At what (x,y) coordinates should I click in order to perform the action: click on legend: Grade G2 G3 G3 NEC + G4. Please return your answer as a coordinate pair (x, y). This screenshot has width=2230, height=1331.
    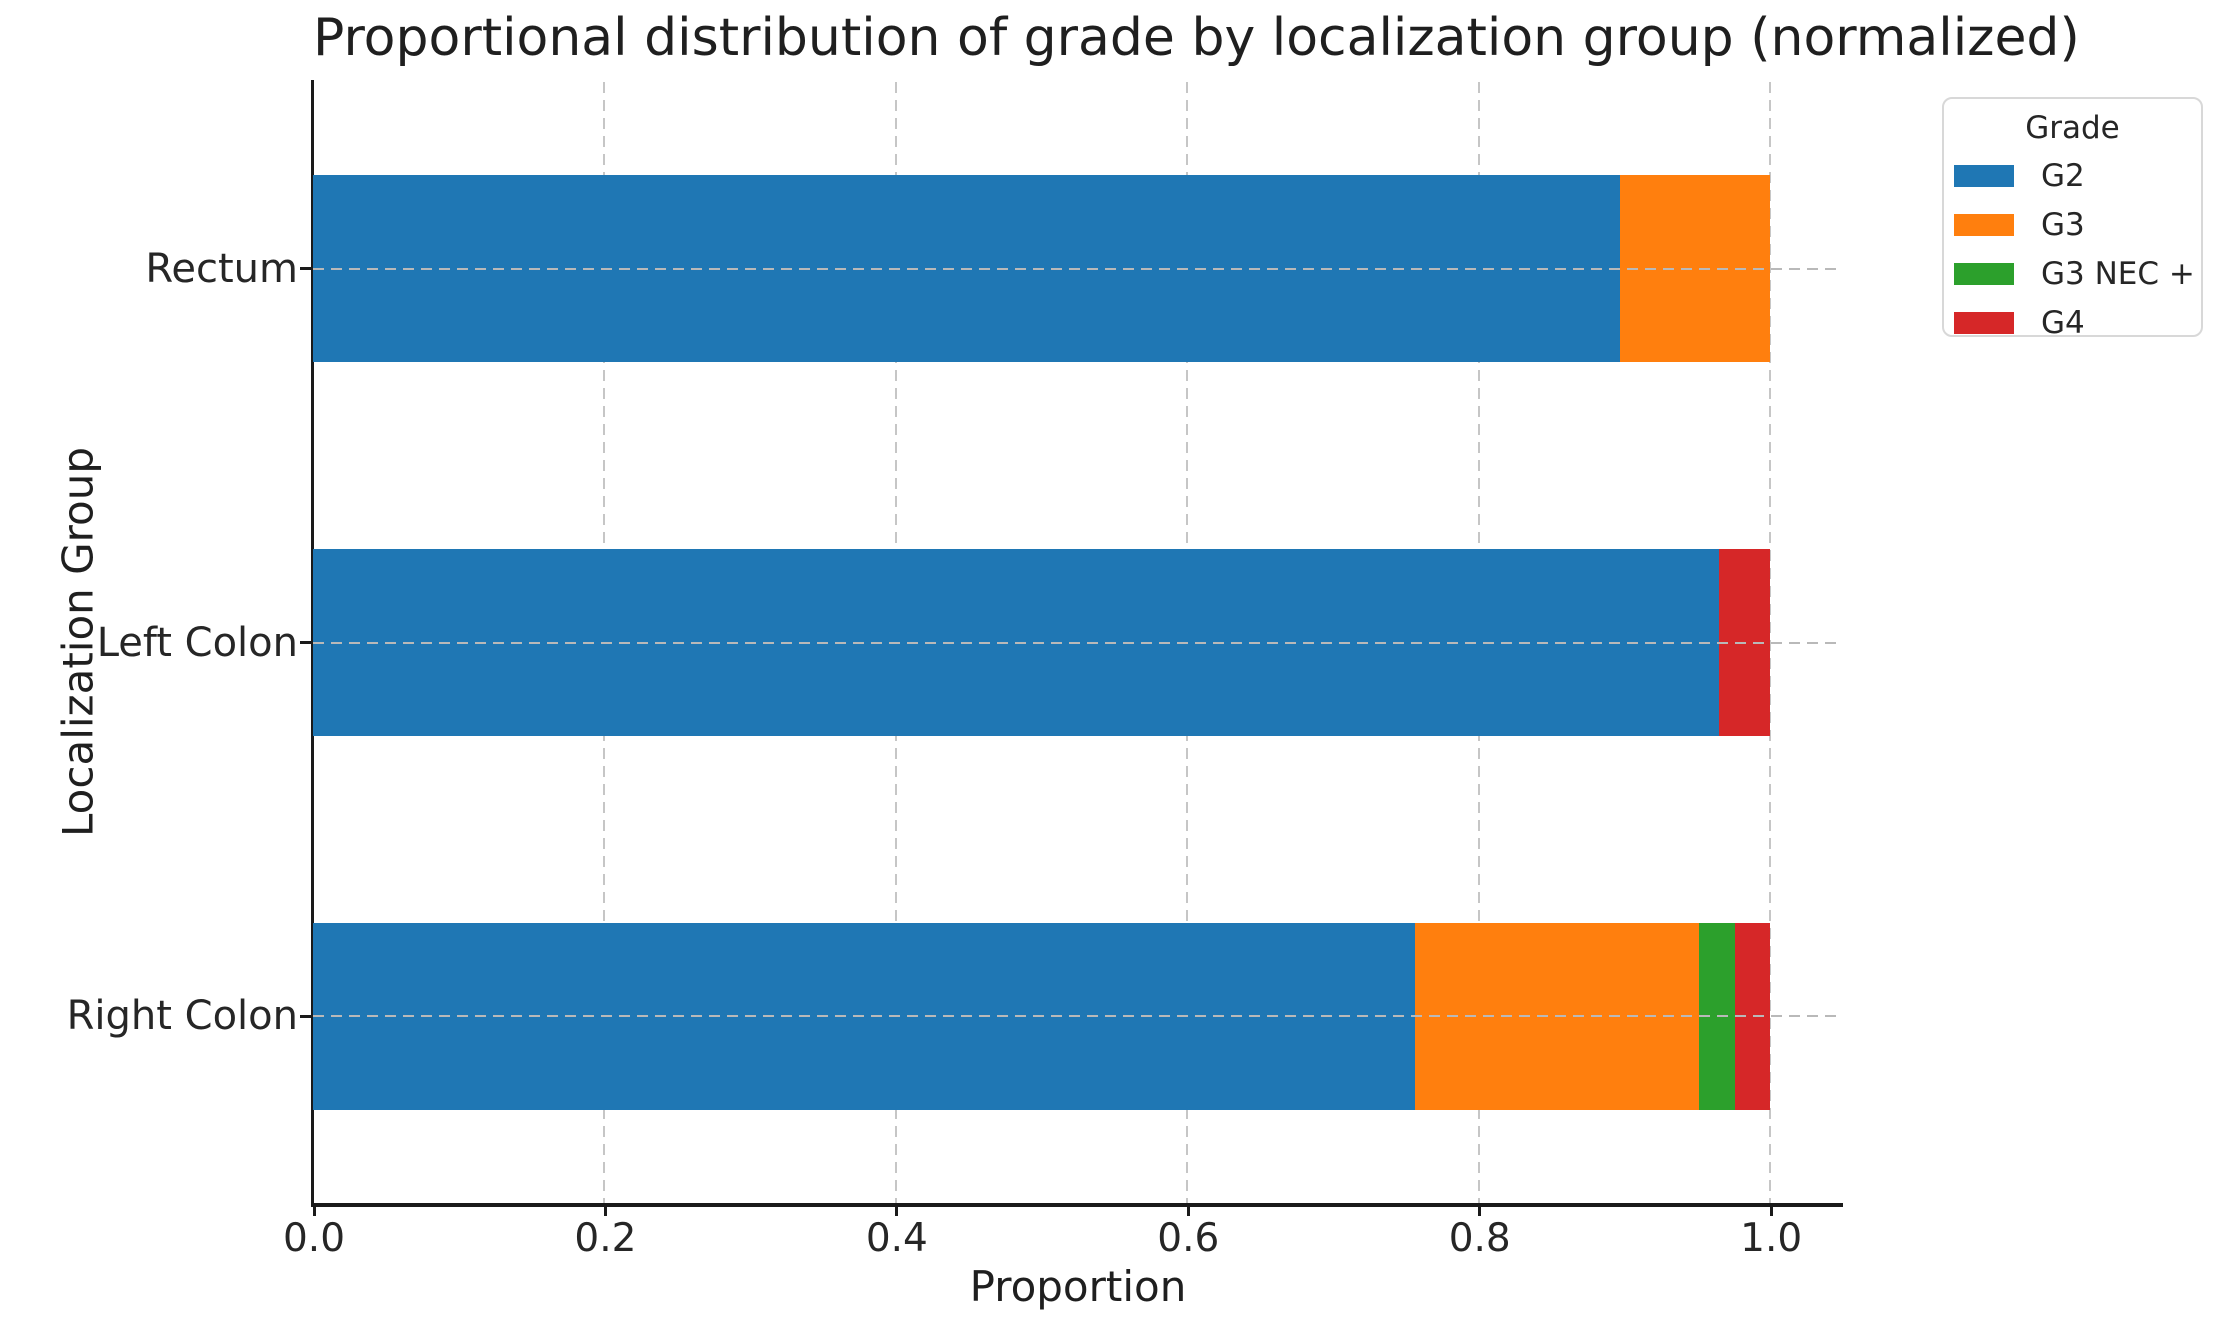
    Looking at the image, I should click on (2072, 219).